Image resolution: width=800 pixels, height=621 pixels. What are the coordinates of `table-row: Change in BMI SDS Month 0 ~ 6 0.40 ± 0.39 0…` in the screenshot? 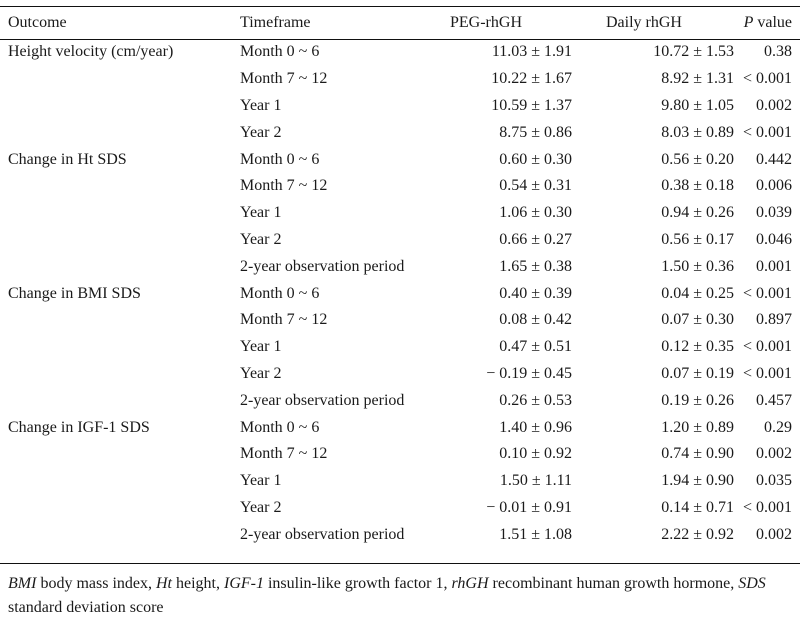 It's located at (400, 293).